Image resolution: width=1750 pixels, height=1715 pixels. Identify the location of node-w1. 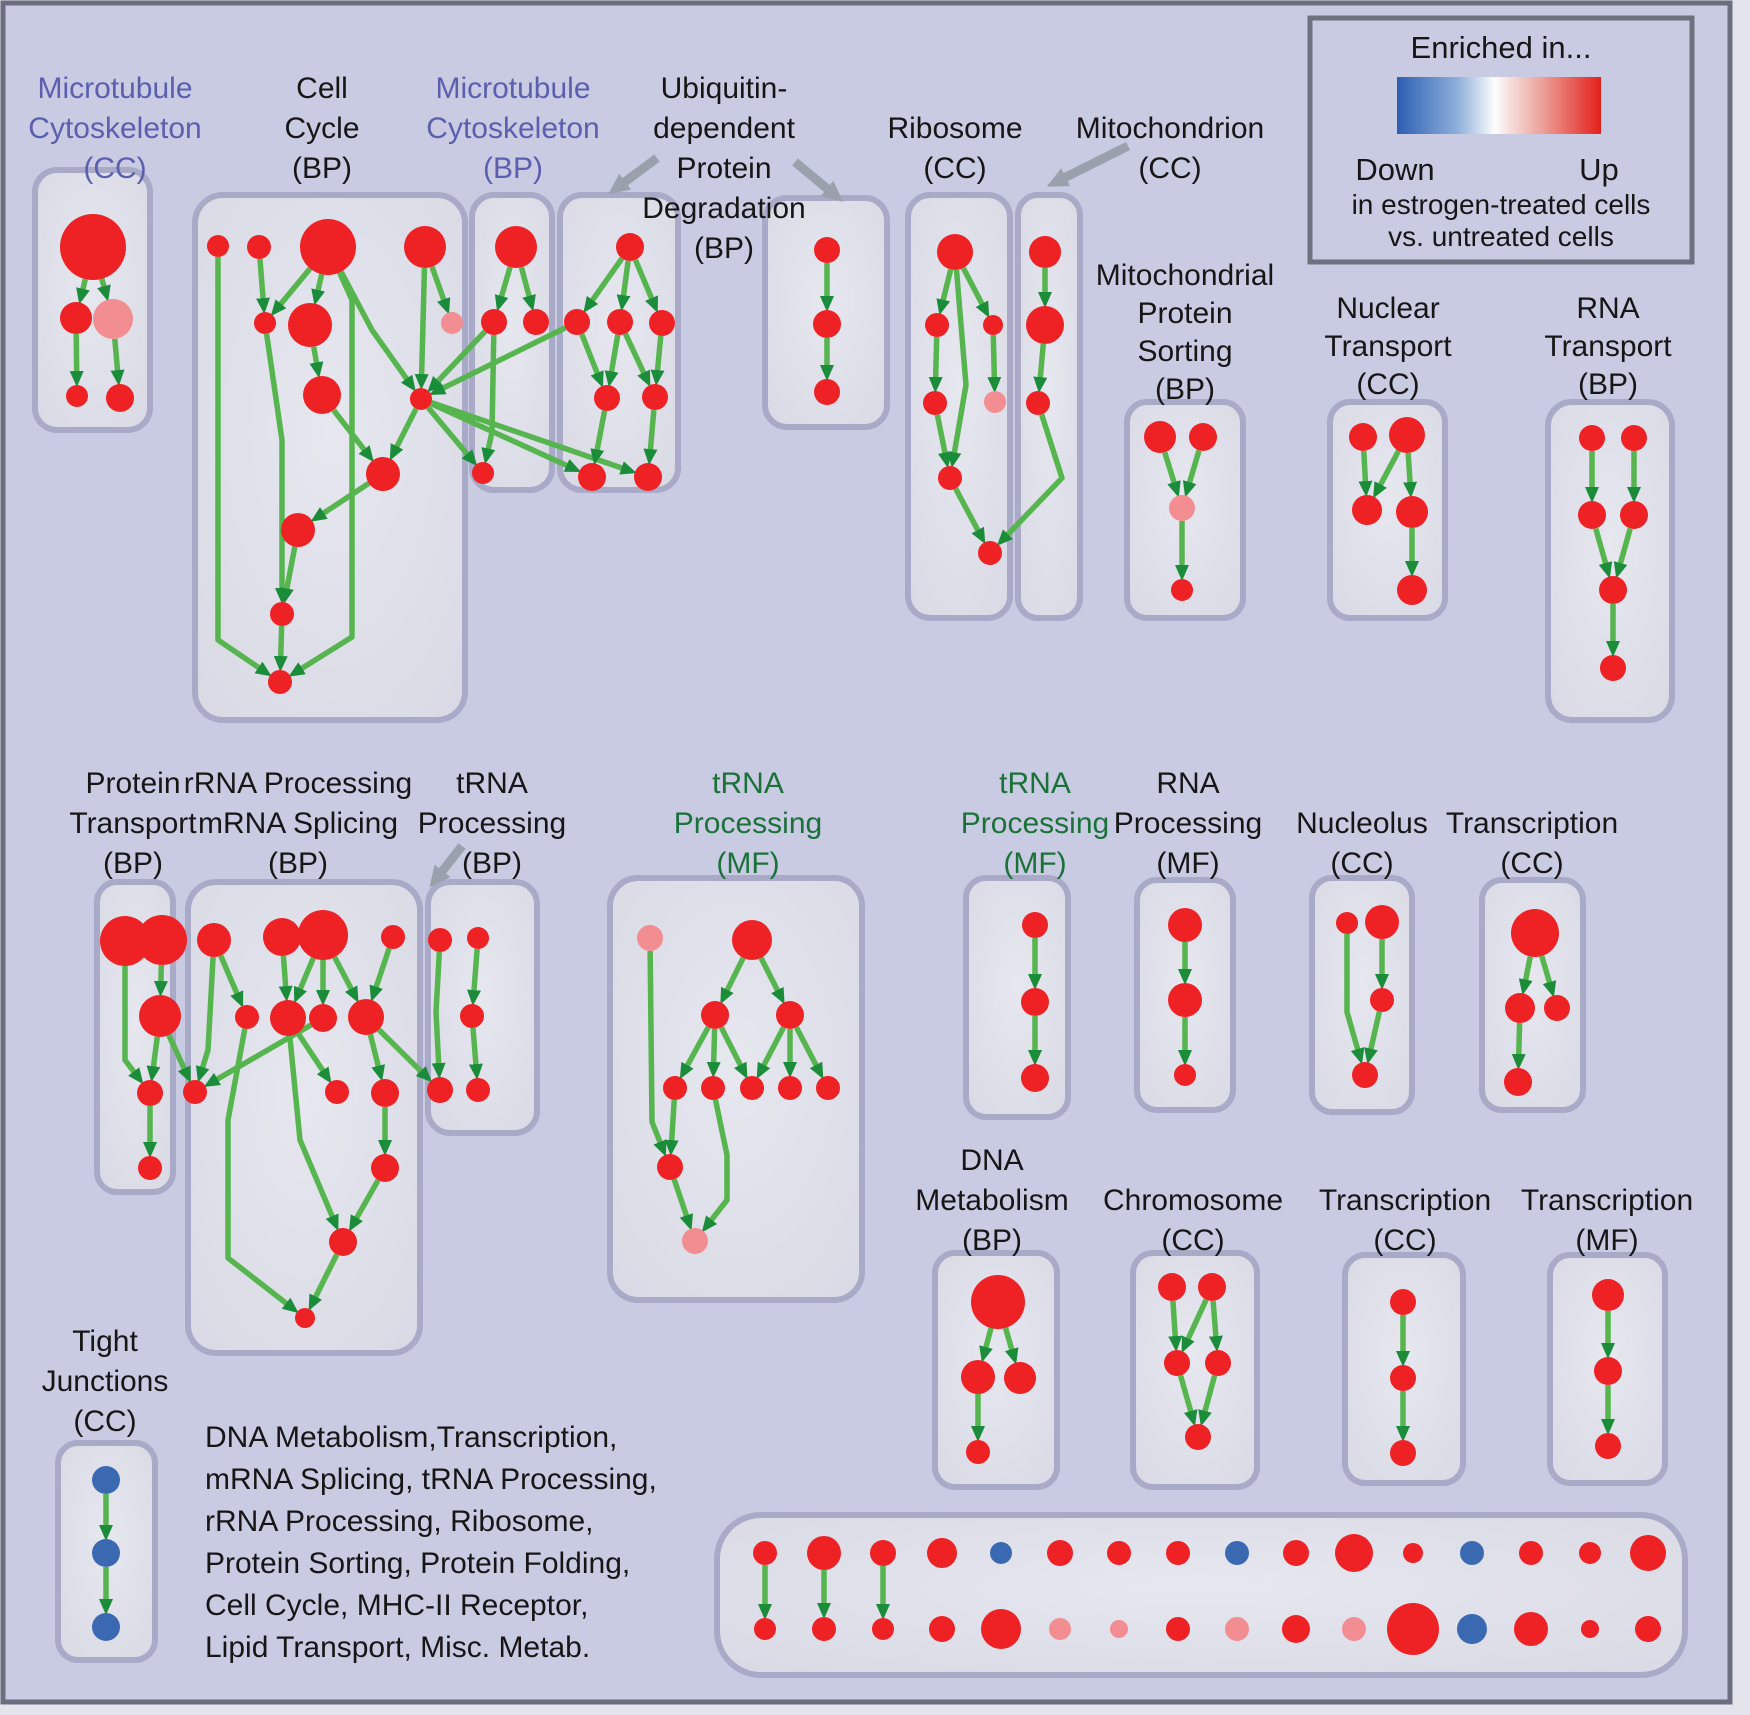
(650, 938).